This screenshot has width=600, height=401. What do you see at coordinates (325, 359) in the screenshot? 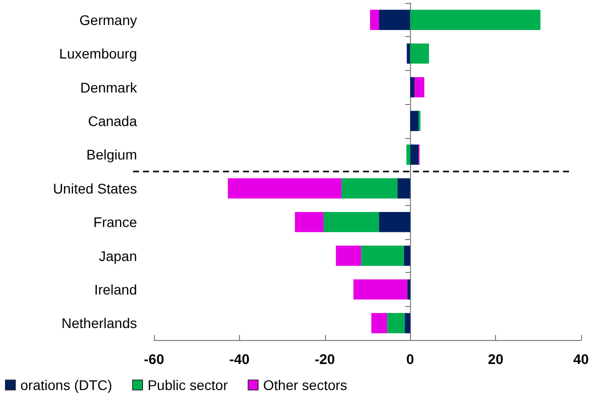
I see `x-tick-label: -20` at bounding box center [325, 359].